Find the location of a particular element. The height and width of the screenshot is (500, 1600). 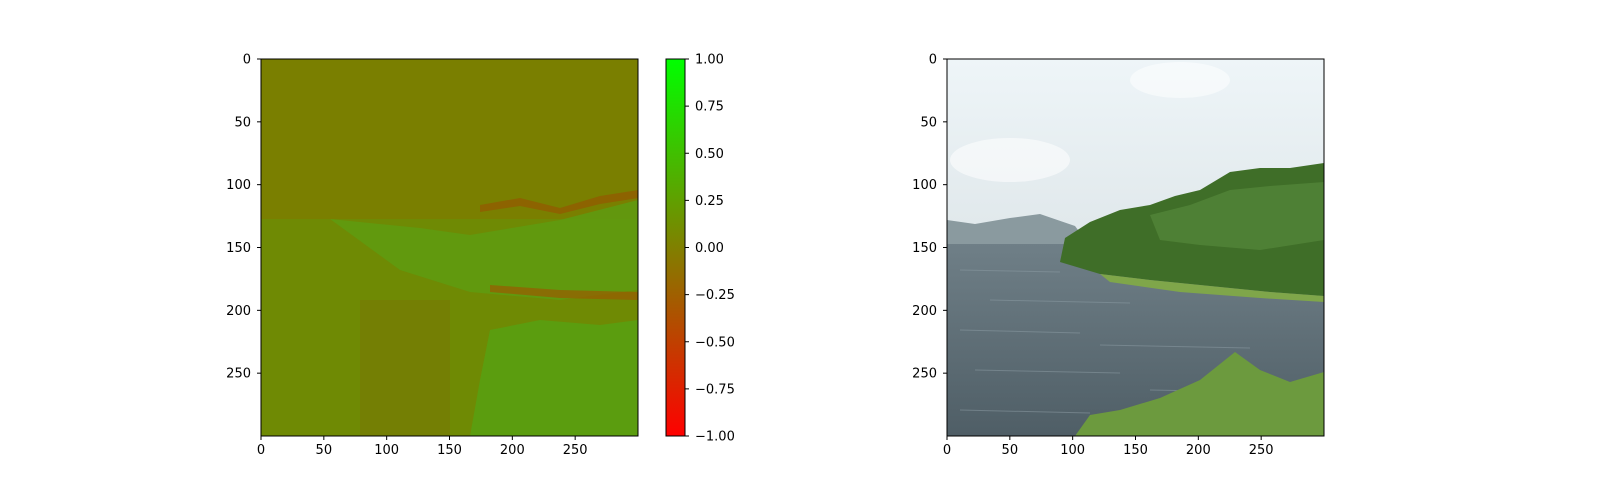

heatmap-y-tick-label: 200 is located at coordinates (238, 311).